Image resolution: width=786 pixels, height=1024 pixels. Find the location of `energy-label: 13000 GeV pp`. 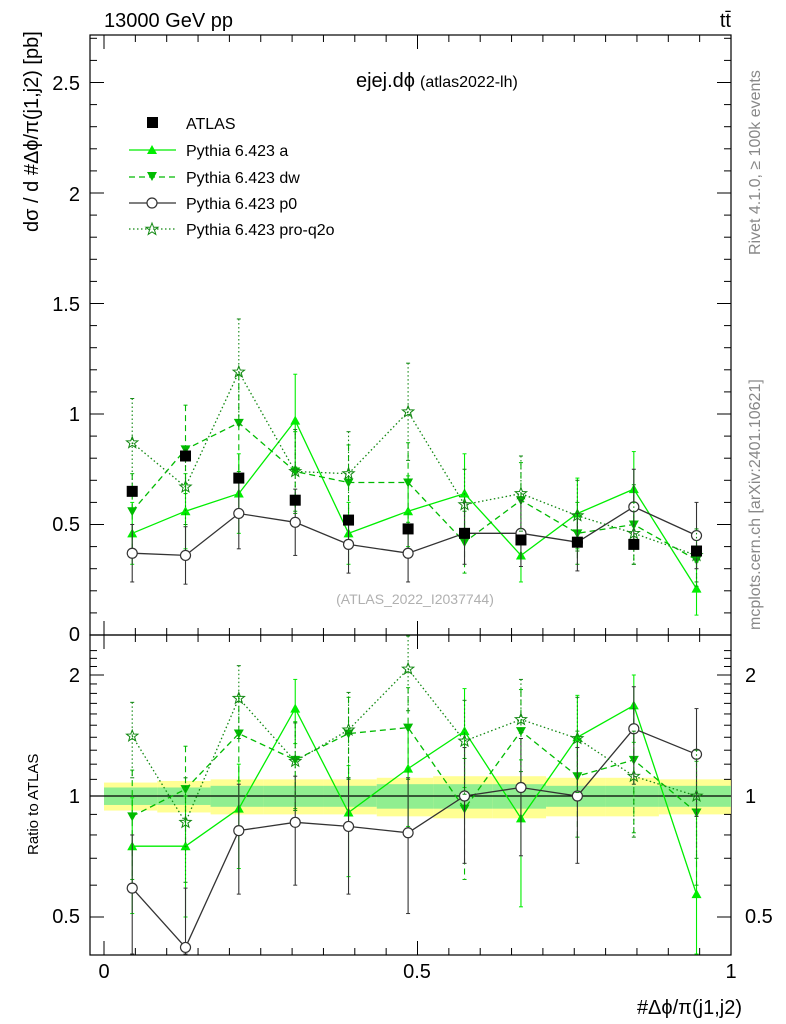

energy-label: 13000 GeV pp is located at coordinates (168, 21).